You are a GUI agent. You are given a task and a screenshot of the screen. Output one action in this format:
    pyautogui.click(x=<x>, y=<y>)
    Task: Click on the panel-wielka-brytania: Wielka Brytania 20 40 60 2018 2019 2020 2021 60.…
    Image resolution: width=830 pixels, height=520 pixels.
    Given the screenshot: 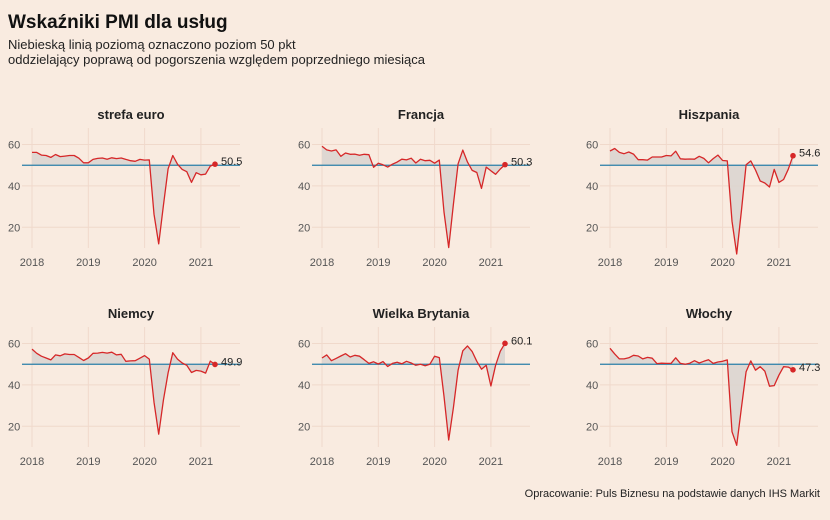 What is the action you would take?
    pyautogui.click(x=415, y=387)
    